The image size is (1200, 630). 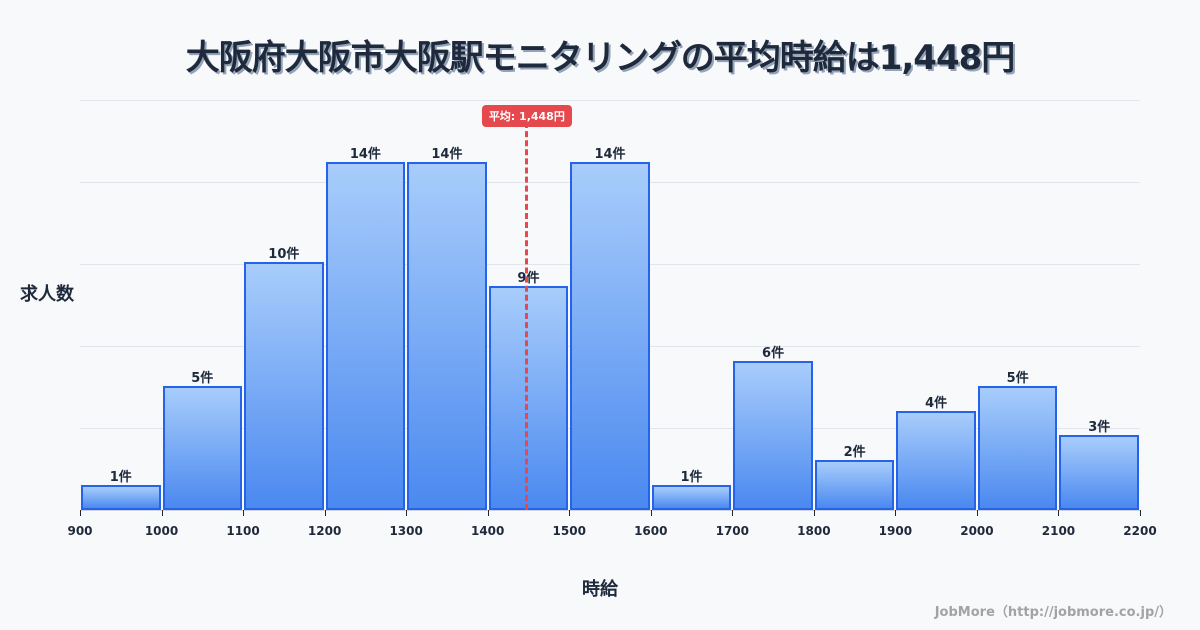 What do you see at coordinates (1099, 428) in the screenshot?
I see `bar-value-label: 3件` at bounding box center [1099, 428].